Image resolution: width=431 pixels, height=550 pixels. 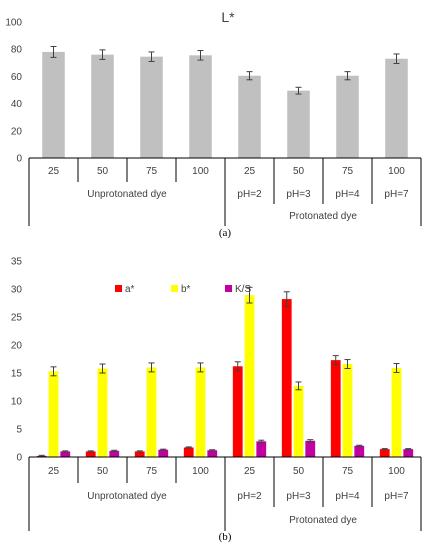 I want to click on legend-item: K/S, so click(x=238, y=289).